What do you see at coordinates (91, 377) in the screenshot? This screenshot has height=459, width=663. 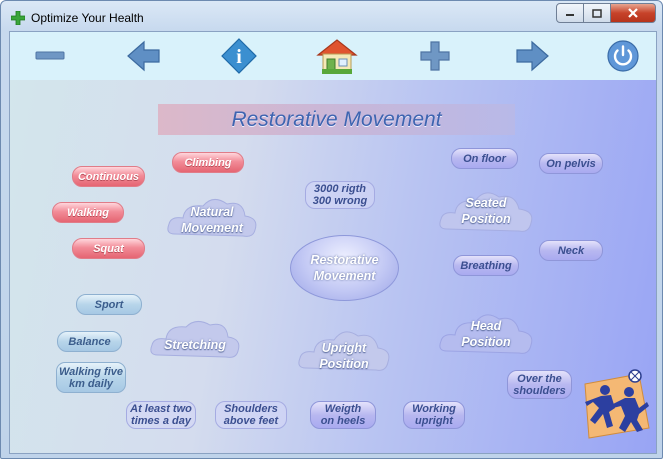 I see `walking-five-km-pill: Walking five km daily` at bounding box center [91, 377].